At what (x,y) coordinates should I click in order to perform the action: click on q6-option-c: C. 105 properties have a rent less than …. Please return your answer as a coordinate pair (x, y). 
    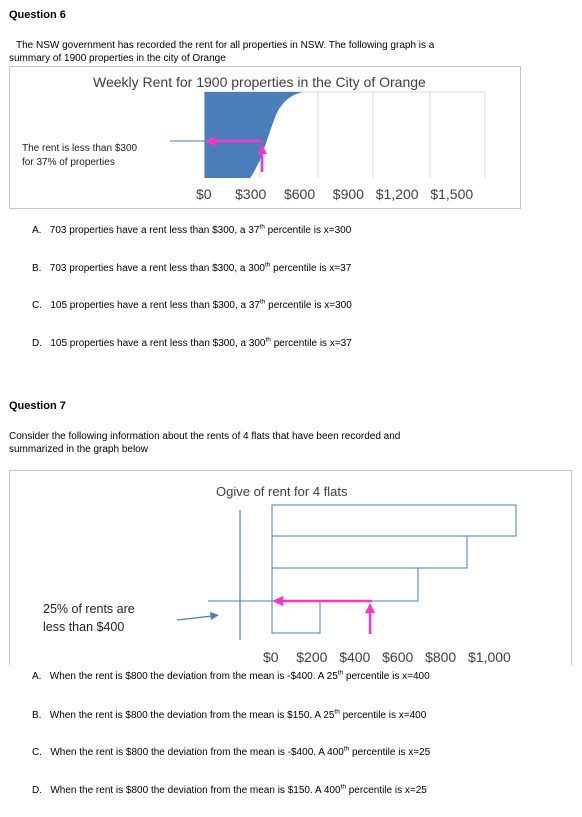
    Looking at the image, I should click on (192, 304).